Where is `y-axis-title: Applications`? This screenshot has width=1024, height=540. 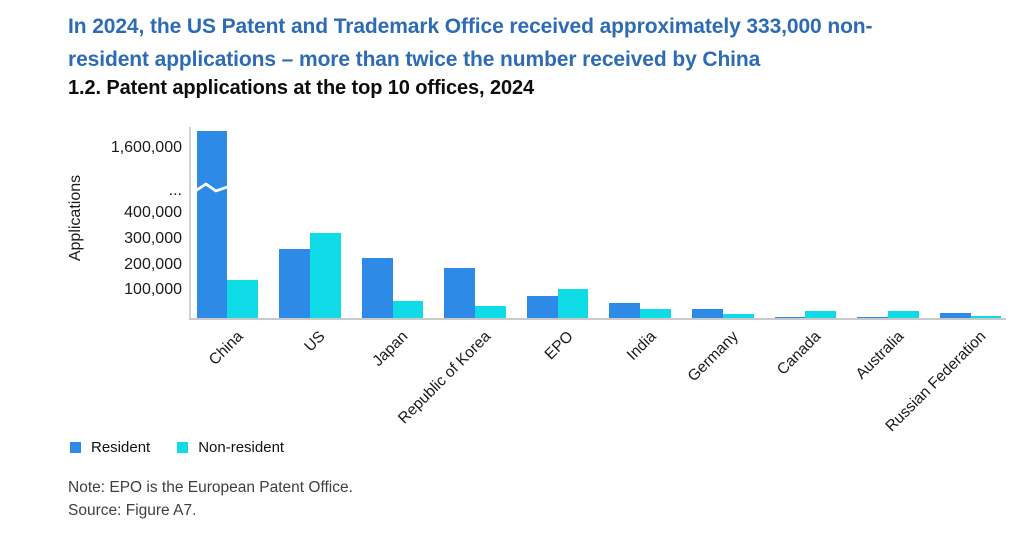 y-axis-title: Applications is located at coordinates (75, 218).